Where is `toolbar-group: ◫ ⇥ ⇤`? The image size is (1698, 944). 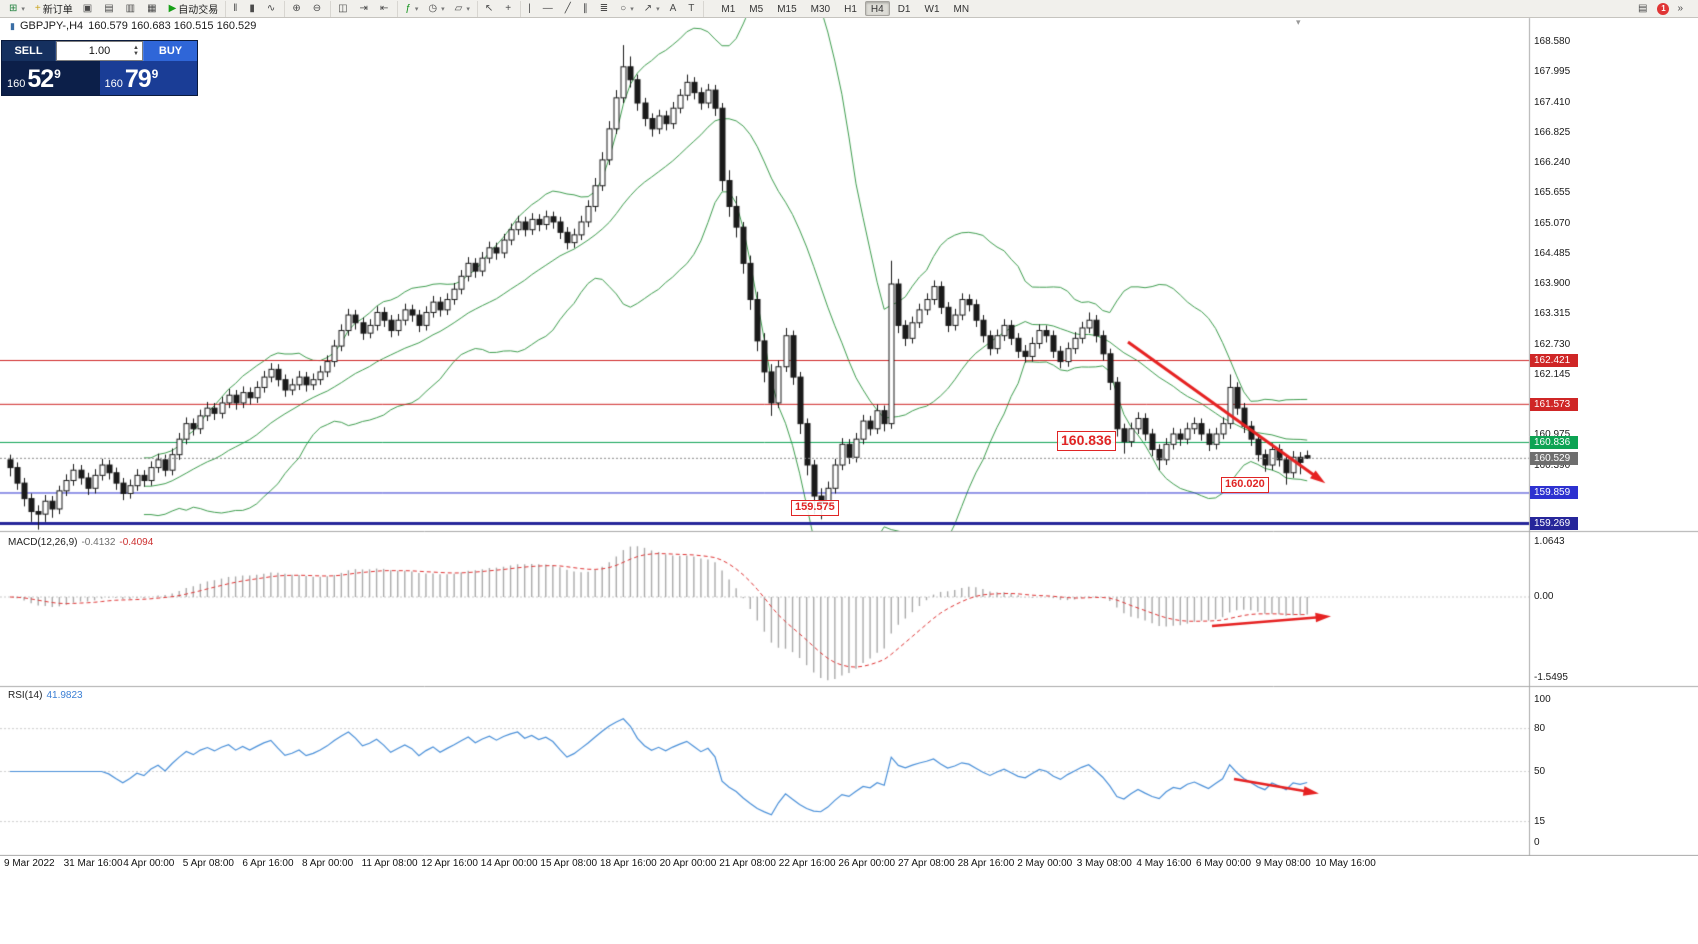
toolbar-group: ◫ ⇥ ⇤ is located at coordinates (365, 8).